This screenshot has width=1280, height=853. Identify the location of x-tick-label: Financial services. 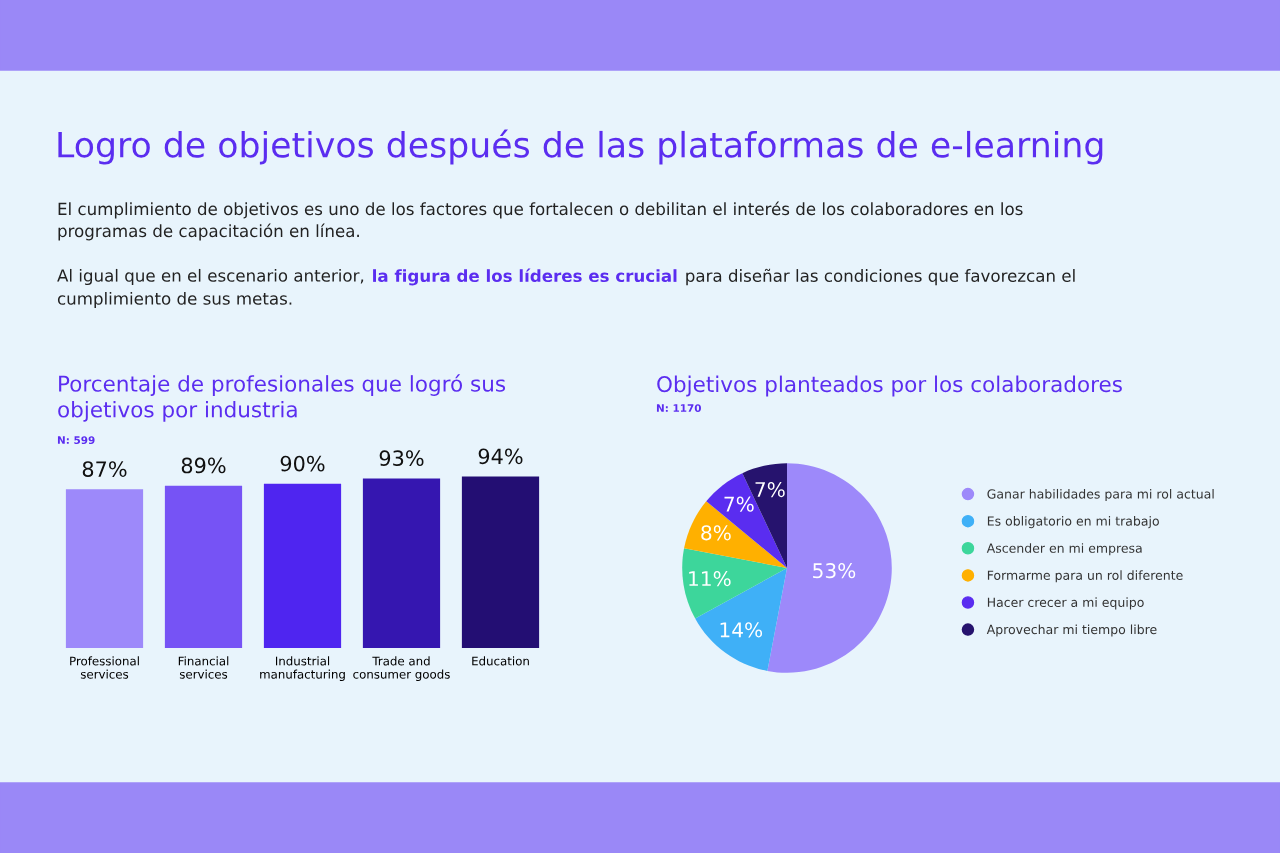
(203, 667).